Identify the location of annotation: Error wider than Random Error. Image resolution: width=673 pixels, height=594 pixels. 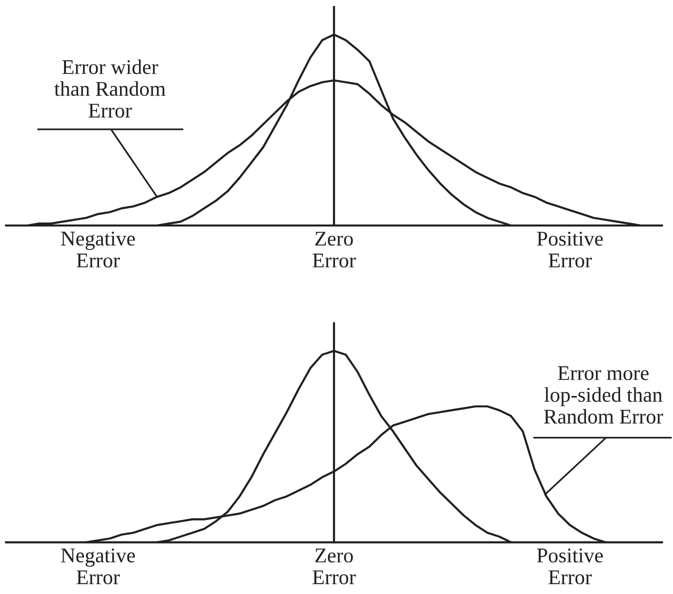
(110, 88).